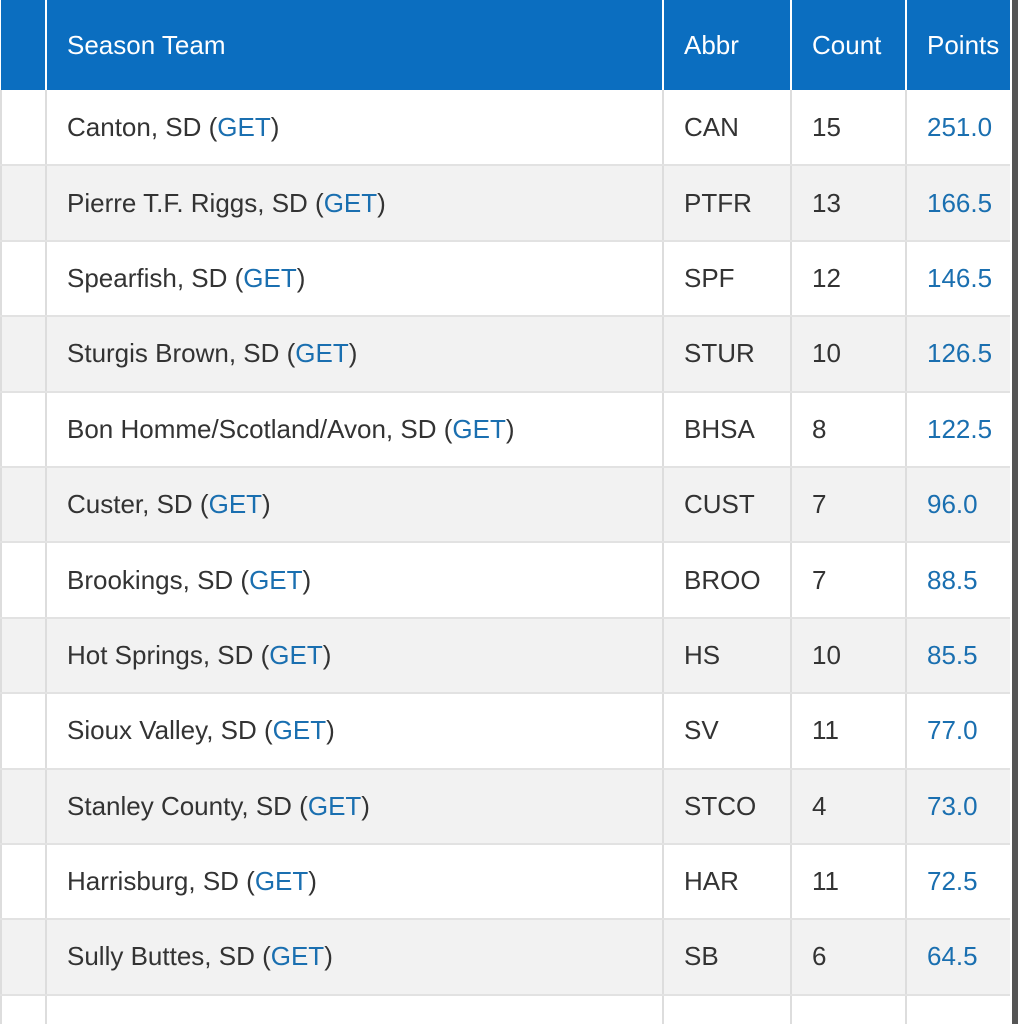  Describe the element at coordinates (169, 956) in the screenshot. I see `team-name: Sully Buttes, SD (` at that location.